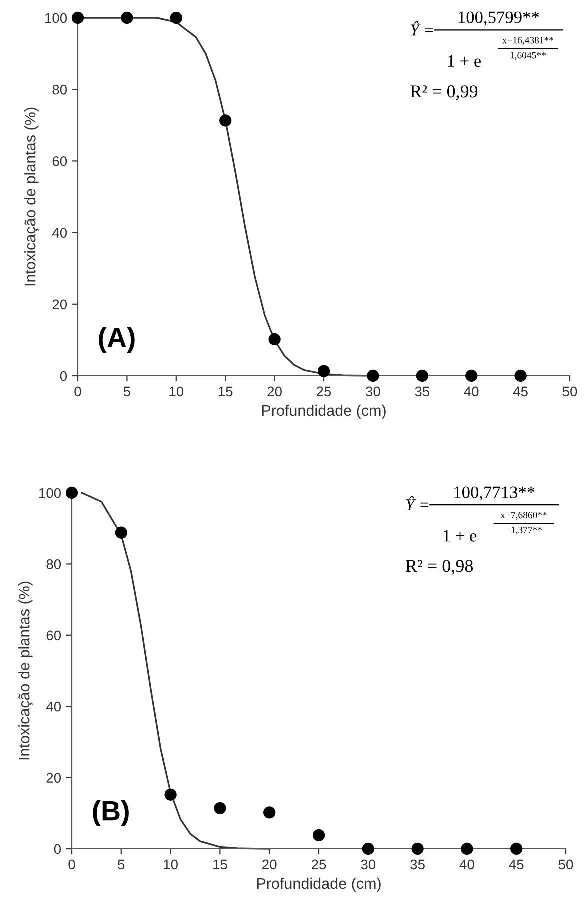  Describe the element at coordinates (524, 530) in the screenshot. I see `annotation: −1,377**` at that location.